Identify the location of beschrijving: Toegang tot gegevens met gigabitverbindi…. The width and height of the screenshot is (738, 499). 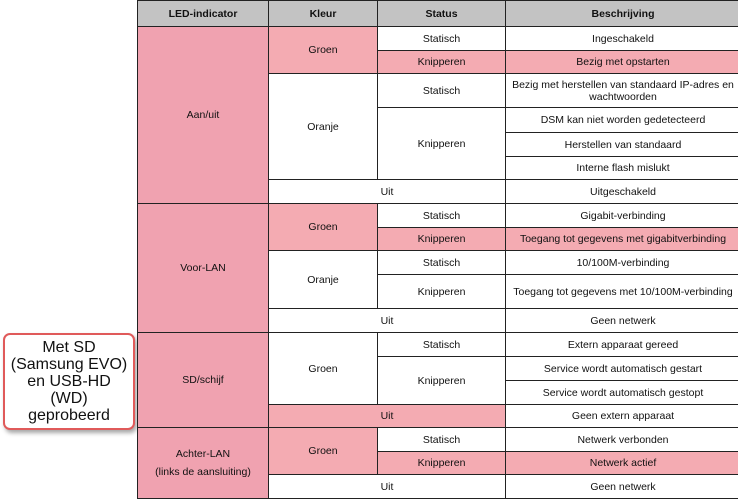
(622, 239).